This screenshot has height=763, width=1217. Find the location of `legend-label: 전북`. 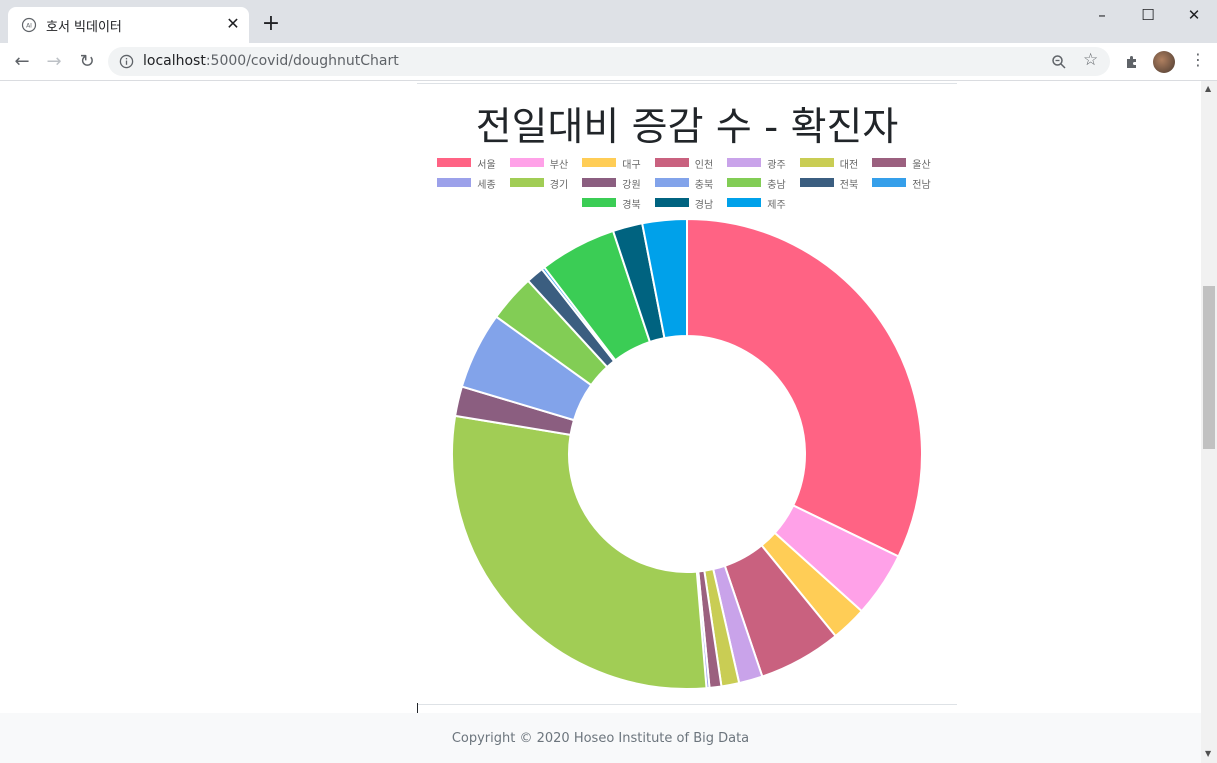

legend-label: 전북 is located at coordinates (849, 185).